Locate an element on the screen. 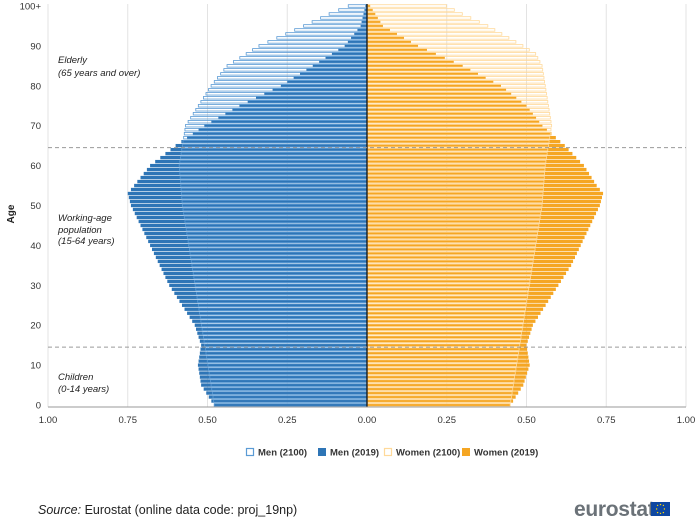 Image resolution: width=695 pixels, height=526 pixels. legend-label: Women (2019) is located at coordinates (506, 453).